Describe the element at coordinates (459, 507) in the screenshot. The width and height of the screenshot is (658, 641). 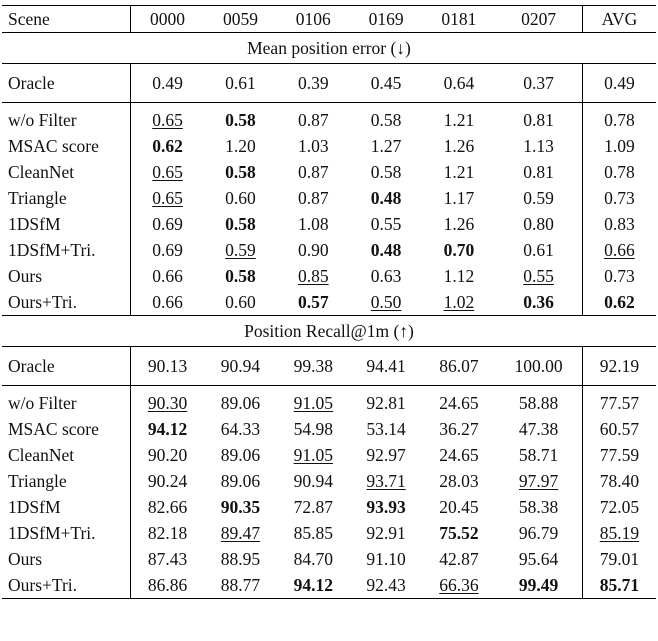
I see `cell-value: 20.45` at that location.